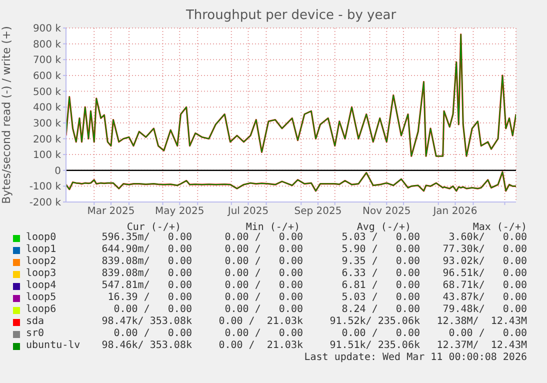 The image size is (547, 383). Describe the element at coordinates (499, 227) in the screenshot. I see `text: Max (-/+)` at that location.